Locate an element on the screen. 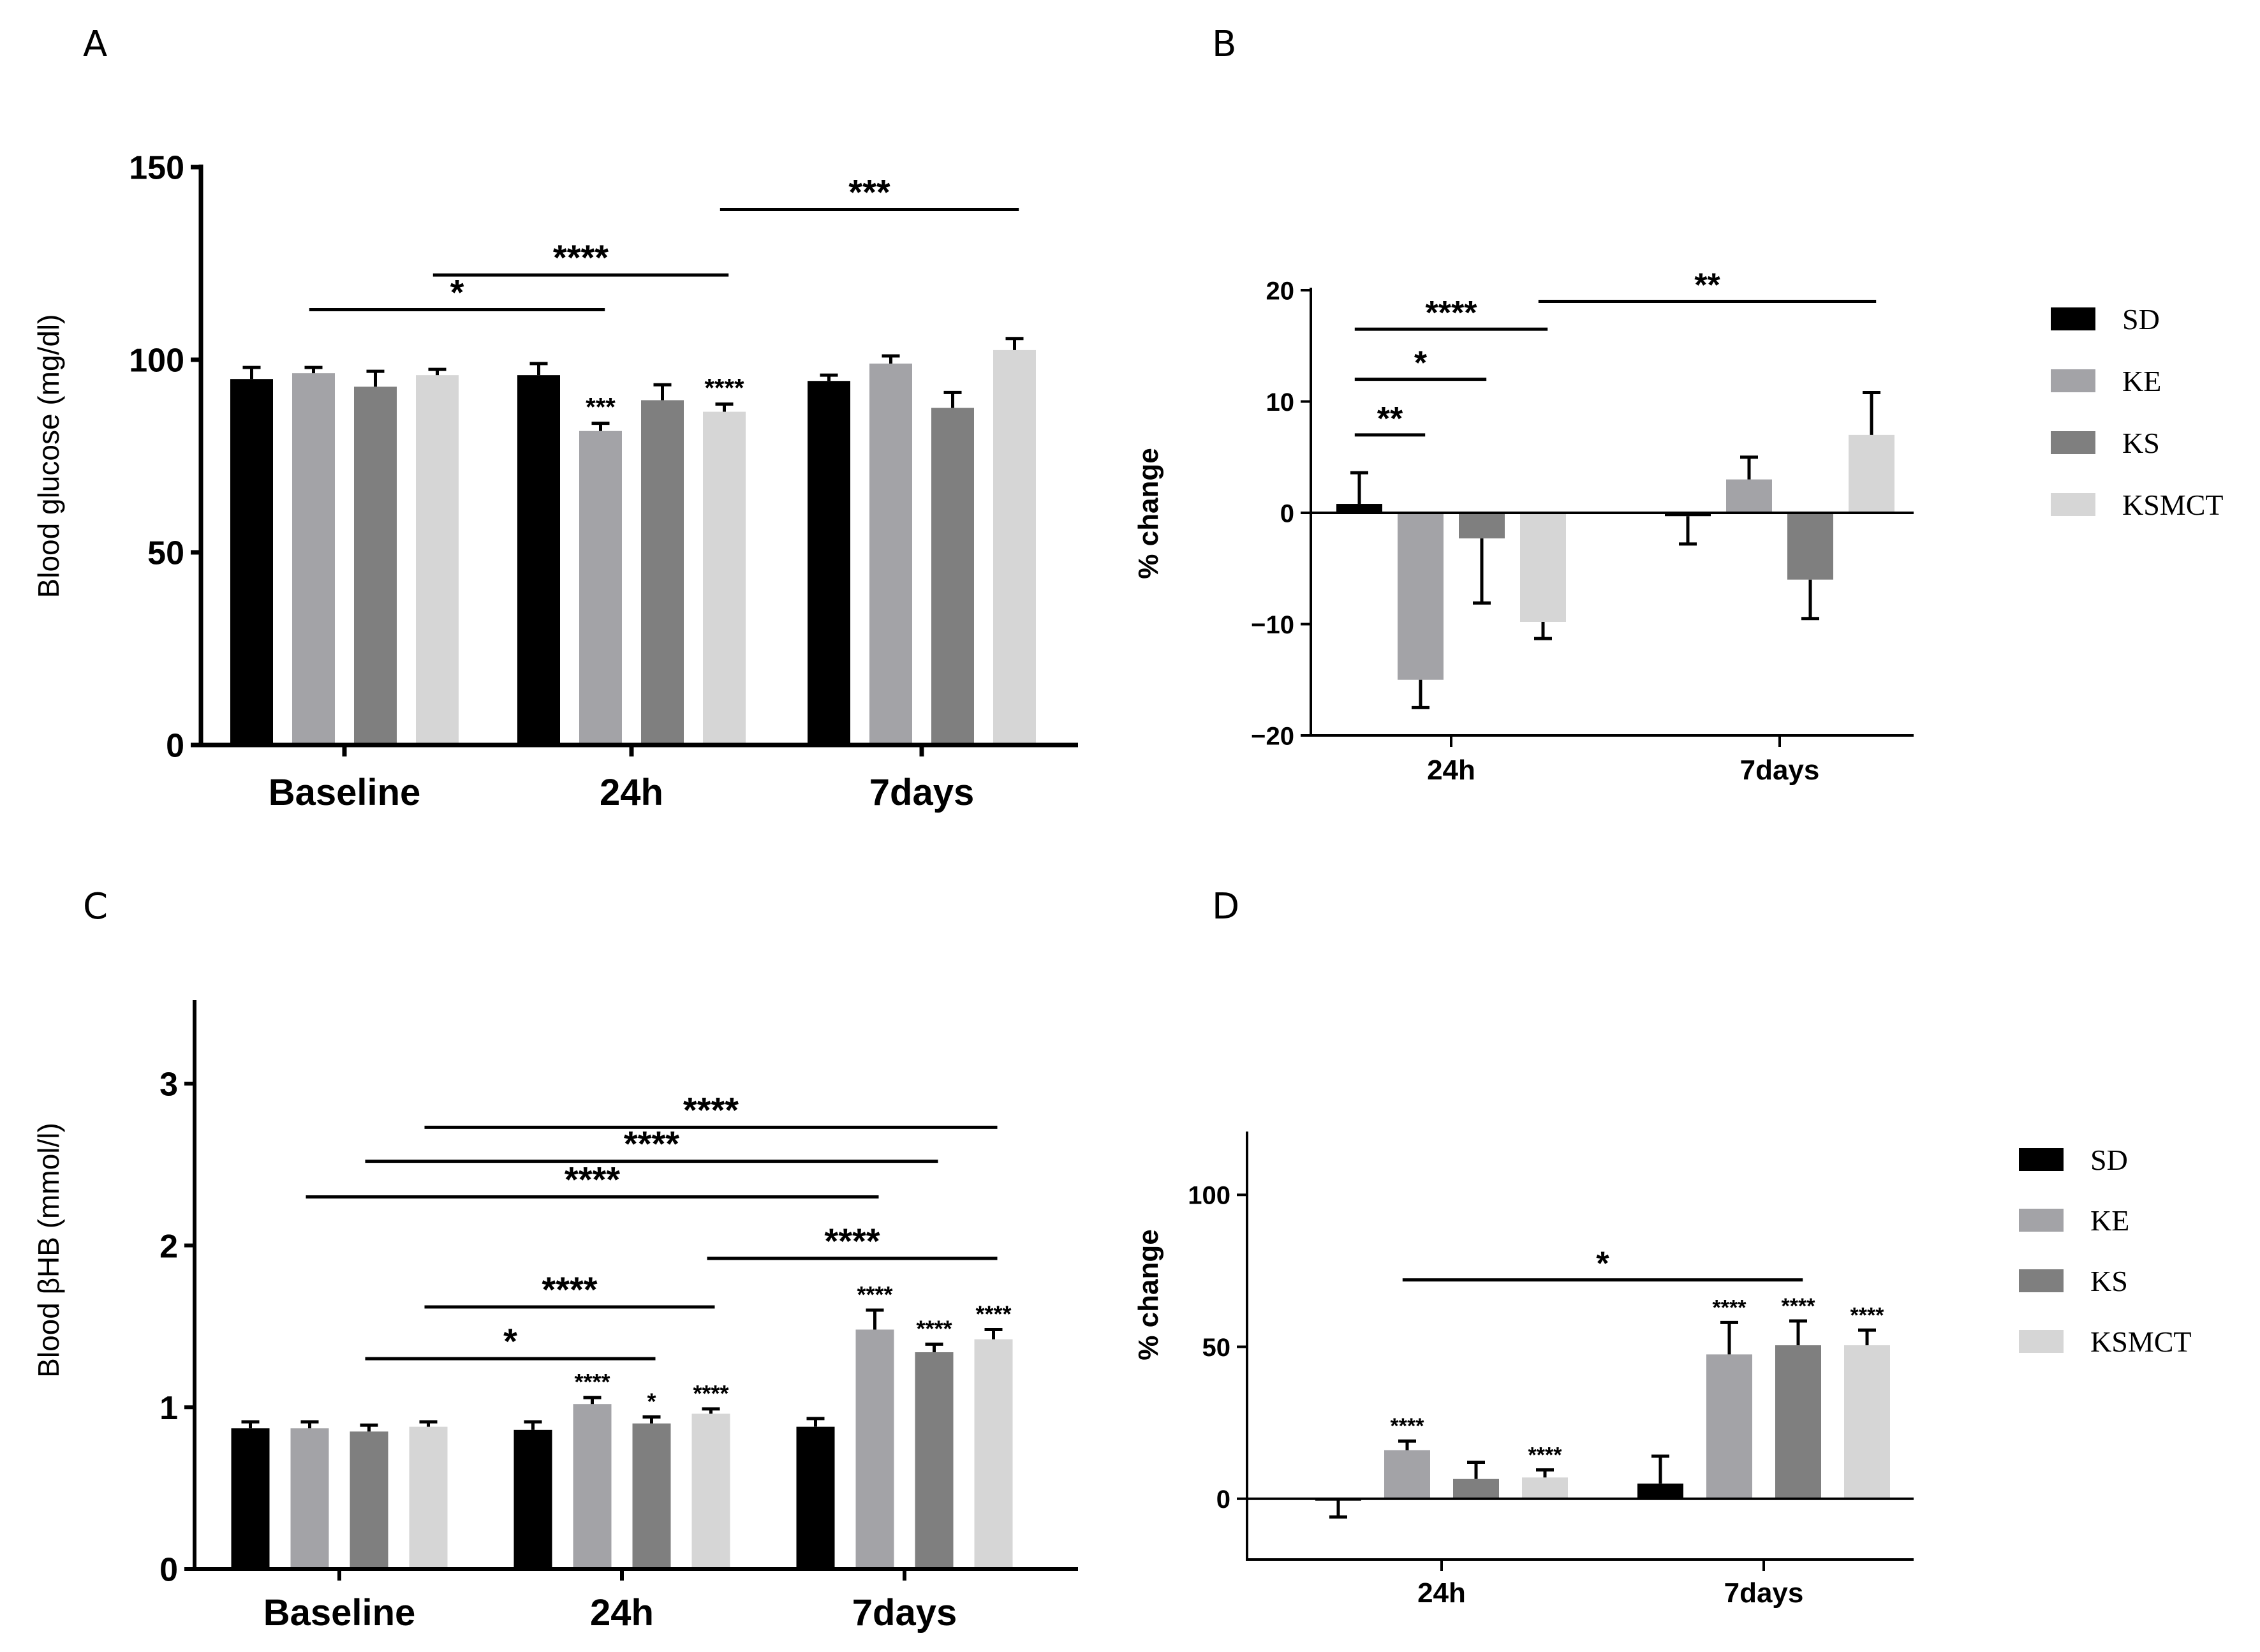  y-tick-label: 150 is located at coordinates (156, 168).